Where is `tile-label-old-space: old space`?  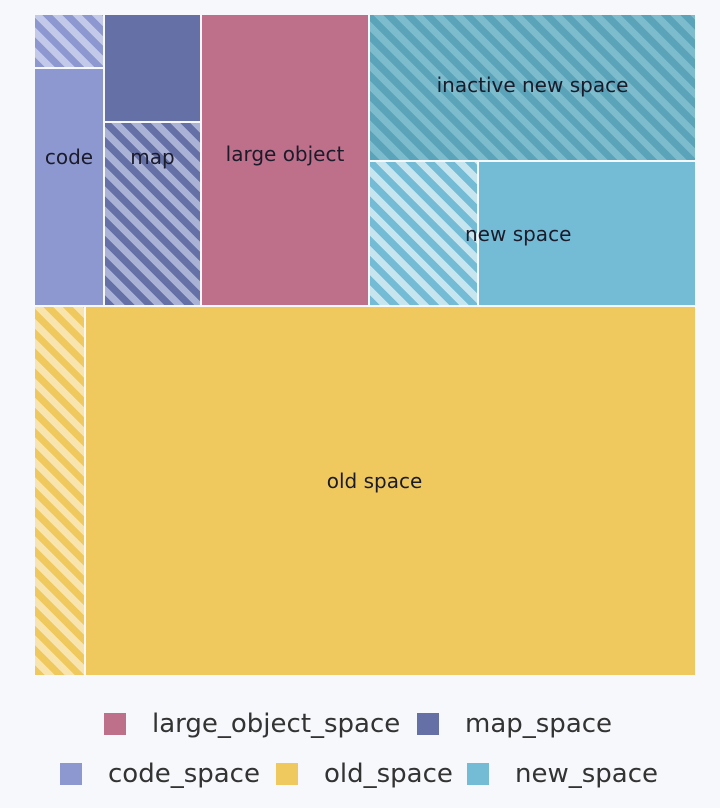
tile-label-old-space: old space is located at coordinates (374, 481).